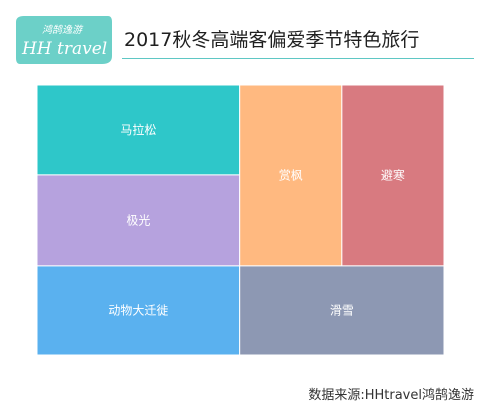  I want to click on logo-leaf-shape, so click(64, 40).